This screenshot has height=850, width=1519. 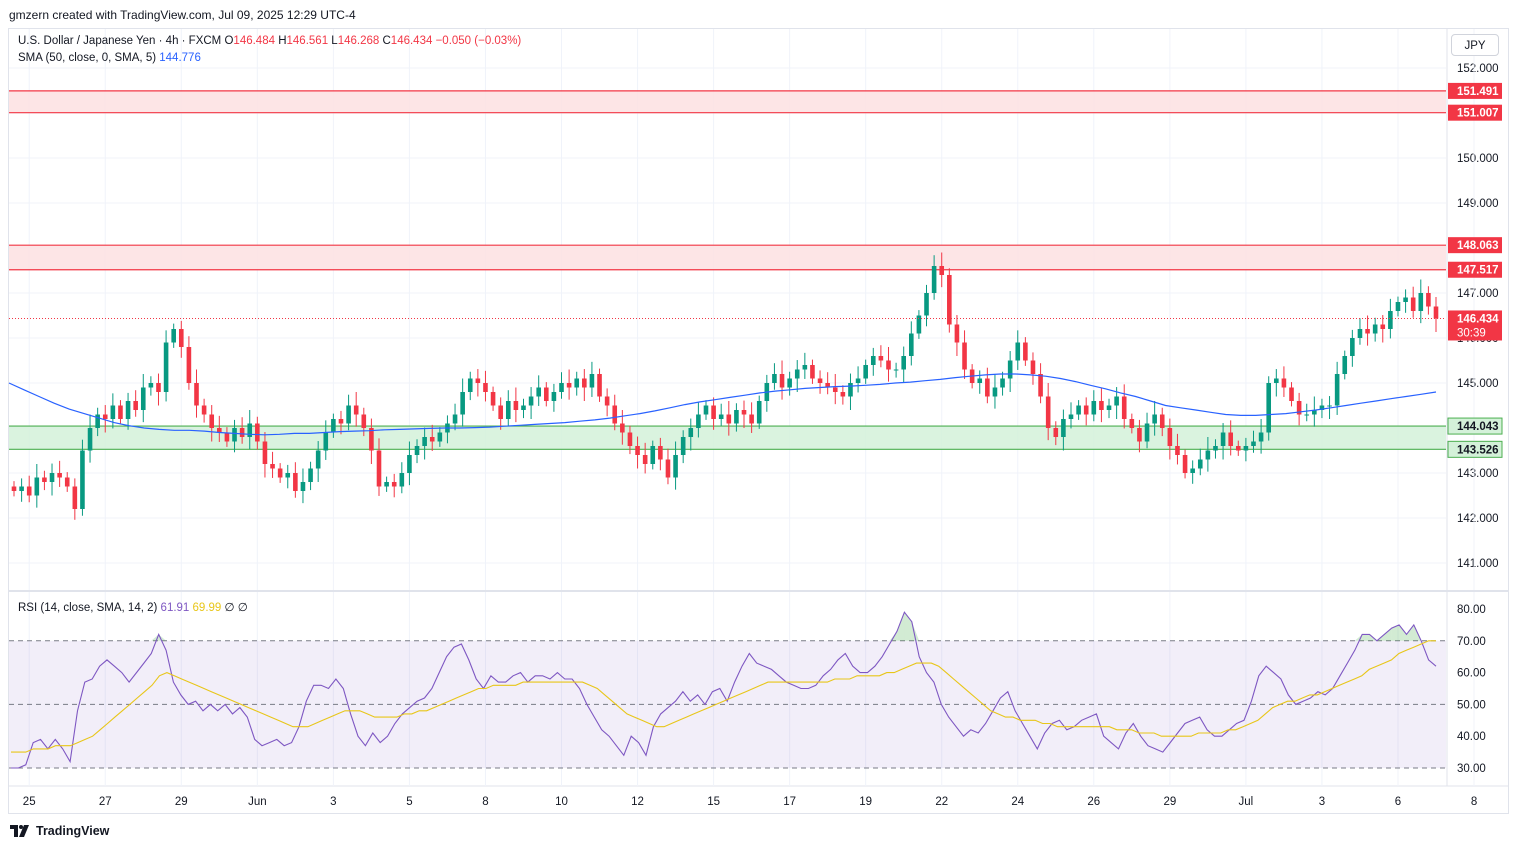 What do you see at coordinates (1475, 426) in the screenshot?
I see `zone-price-badge` at bounding box center [1475, 426].